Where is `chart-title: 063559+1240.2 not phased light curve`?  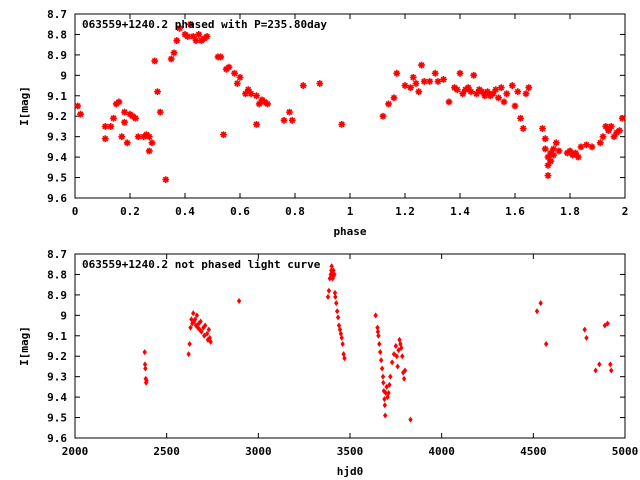
chart-title: 063559+1240.2 not phased light curve is located at coordinates (201, 264).